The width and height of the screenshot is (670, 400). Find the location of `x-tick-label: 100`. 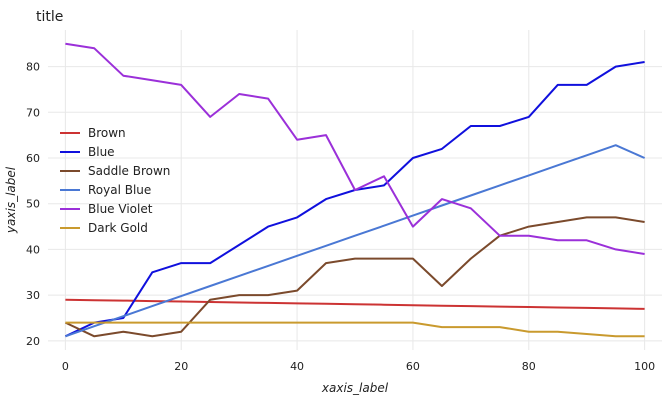

x-tick-label: 100 is located at coordinates (644, 366).